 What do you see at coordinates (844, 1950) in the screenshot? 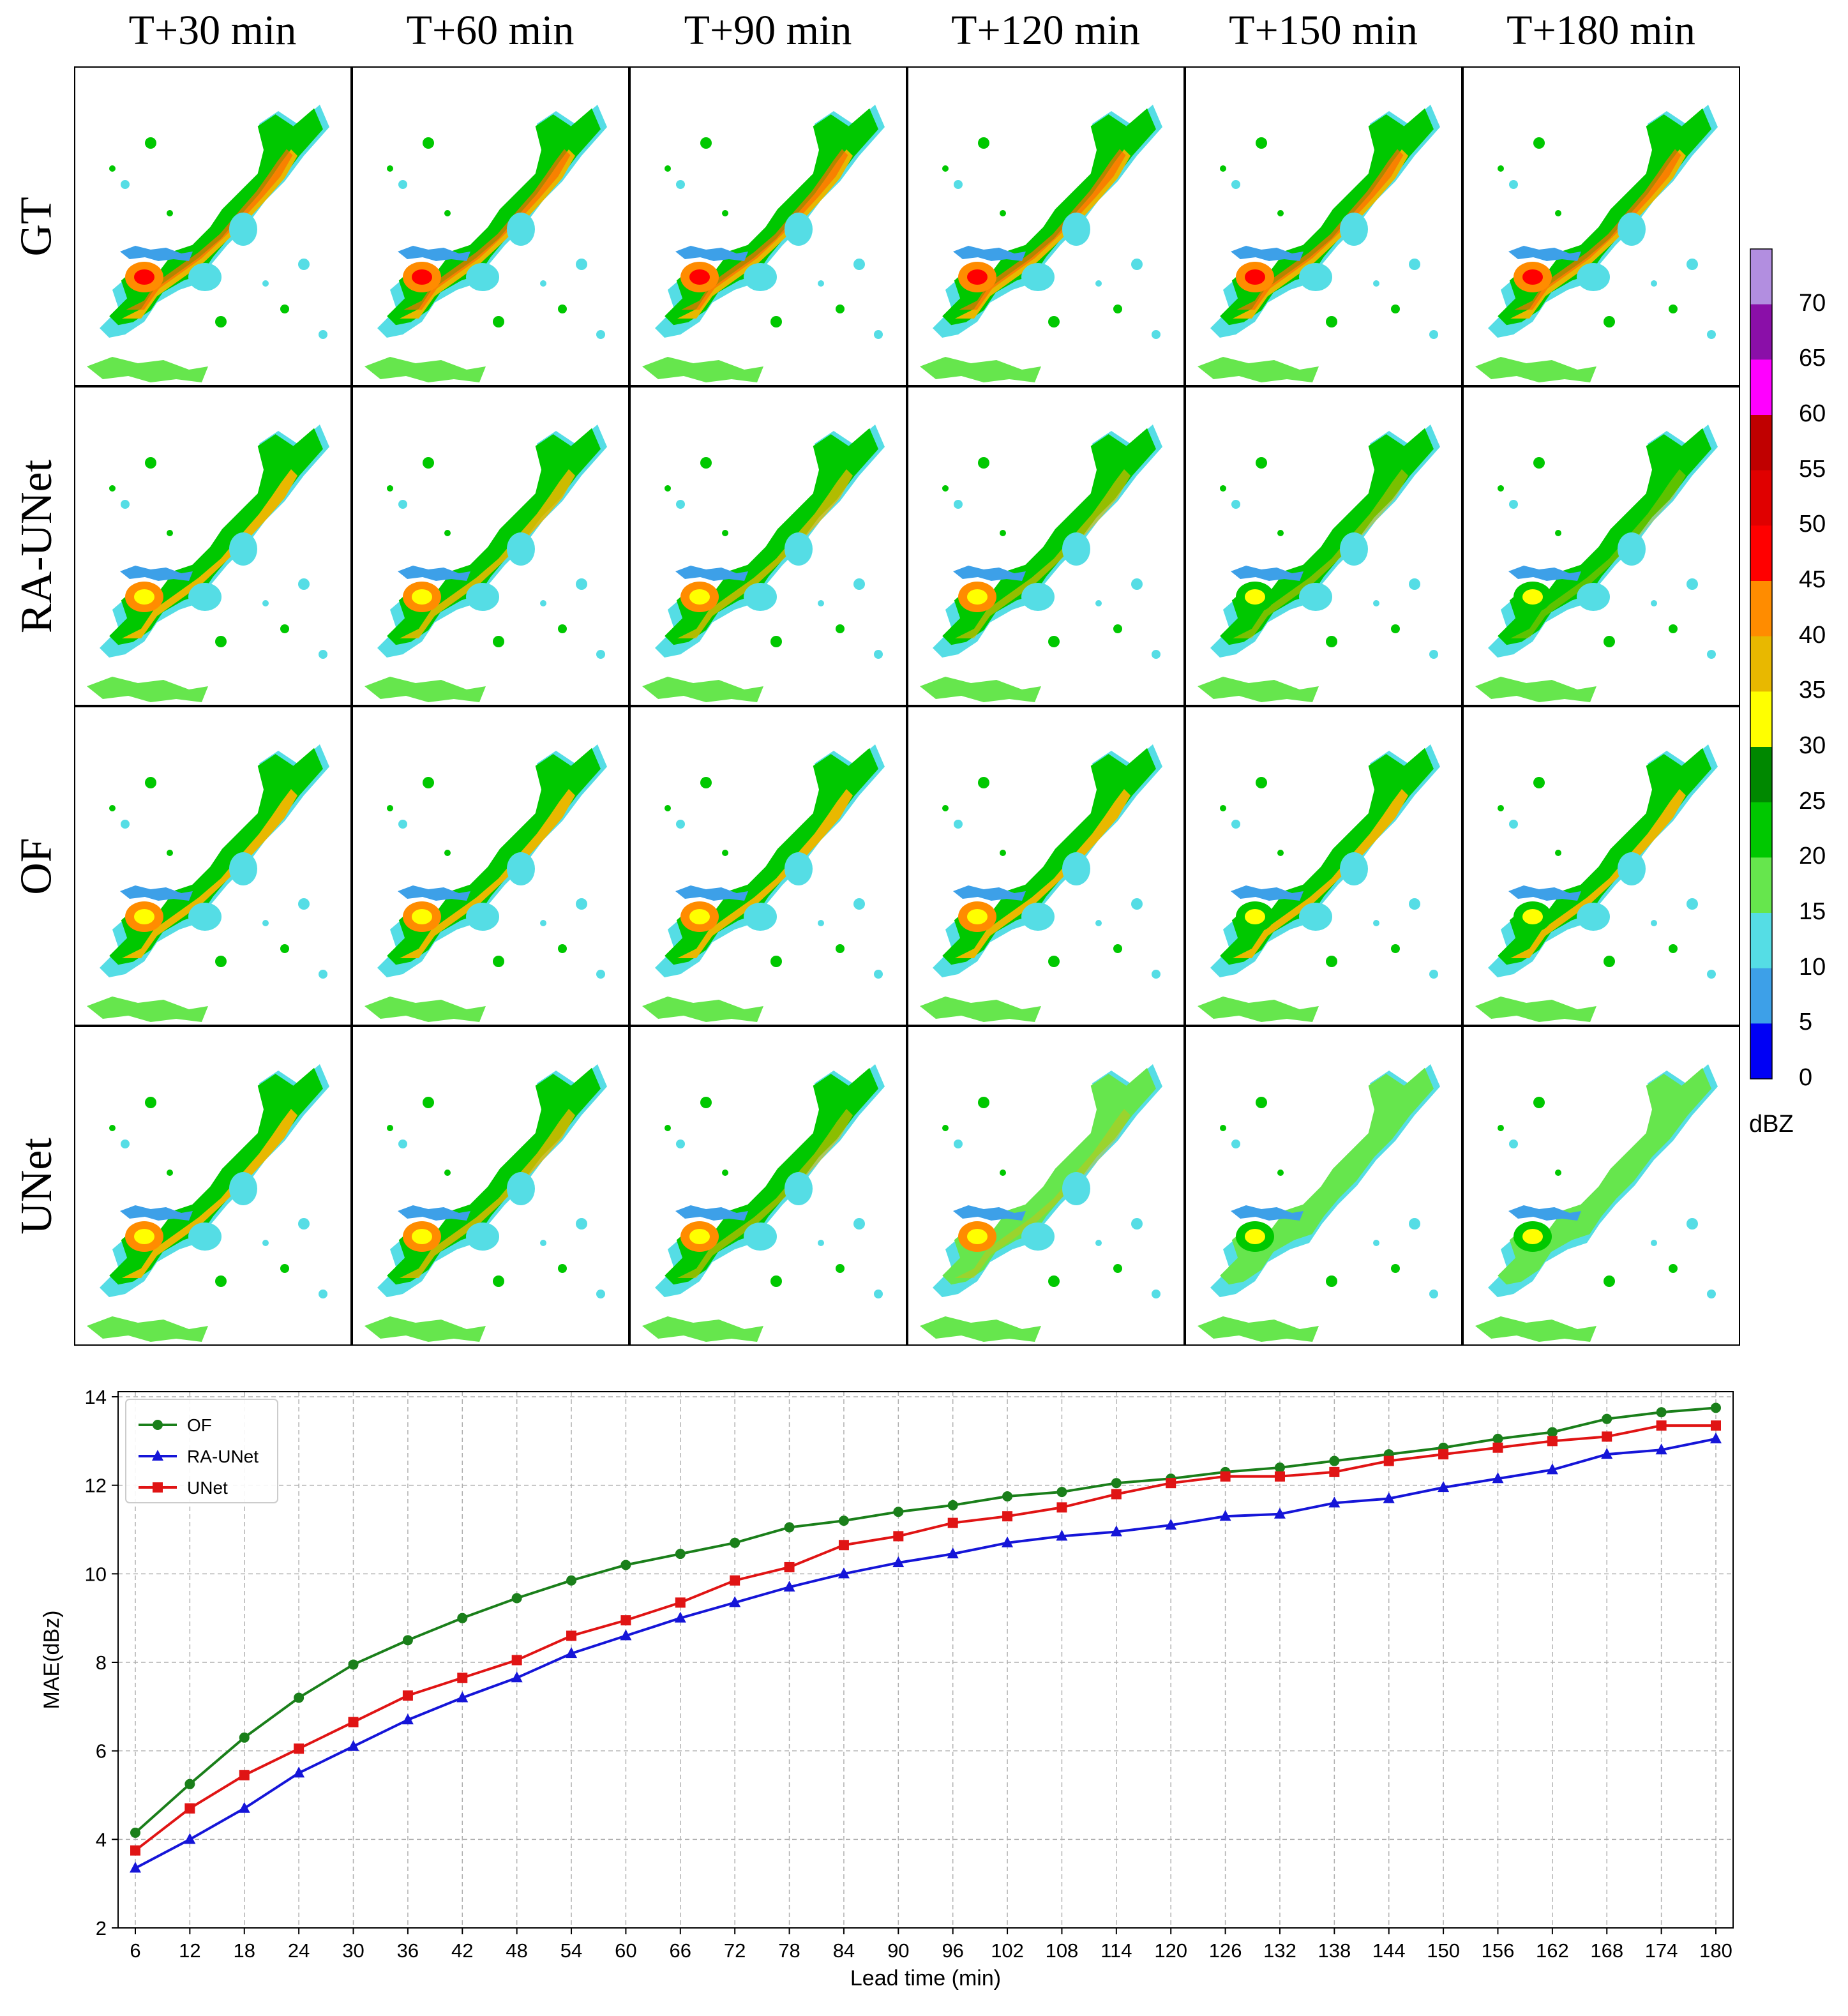
I see `x-tick-label: 84` at bounding box center [844, 1950].